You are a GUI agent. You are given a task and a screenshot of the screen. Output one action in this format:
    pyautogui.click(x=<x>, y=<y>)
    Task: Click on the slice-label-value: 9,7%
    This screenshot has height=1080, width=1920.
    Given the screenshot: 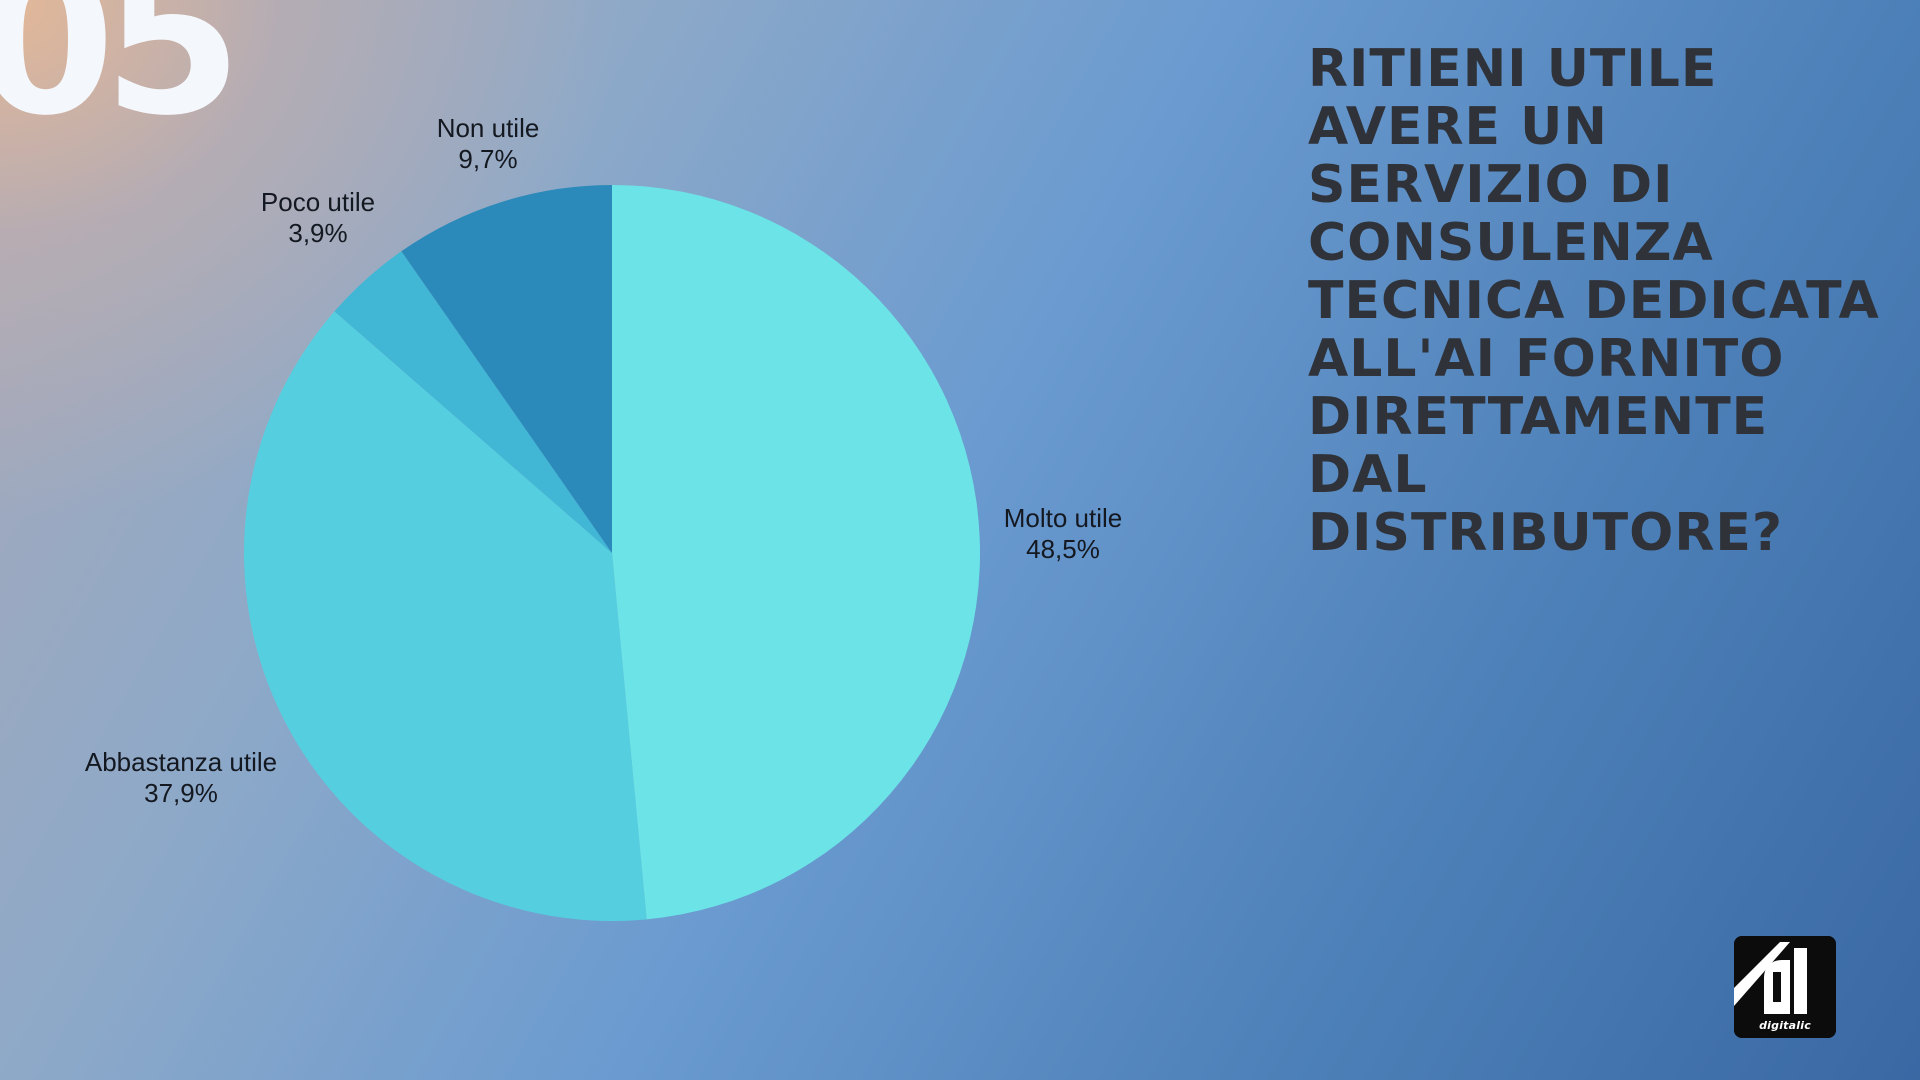 What is the action you would take?
    pyautogui.click(x=487, y=159)
    